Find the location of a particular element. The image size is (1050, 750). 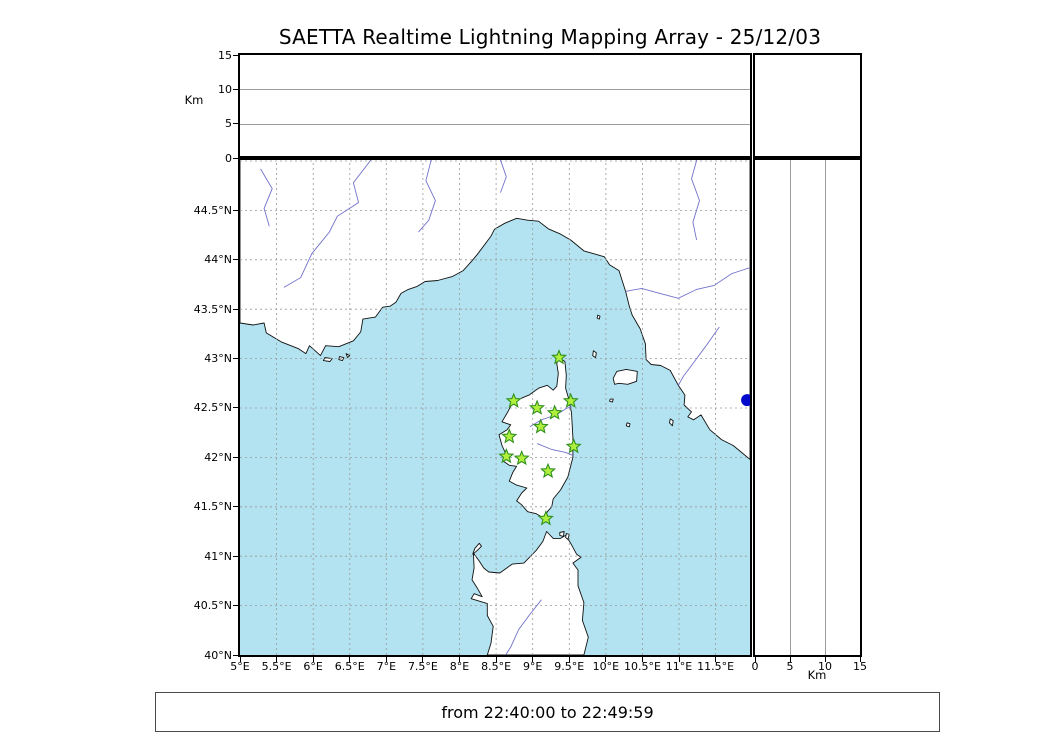

lon-tick-label: 6.5°E is located at coordinates (349, 666).